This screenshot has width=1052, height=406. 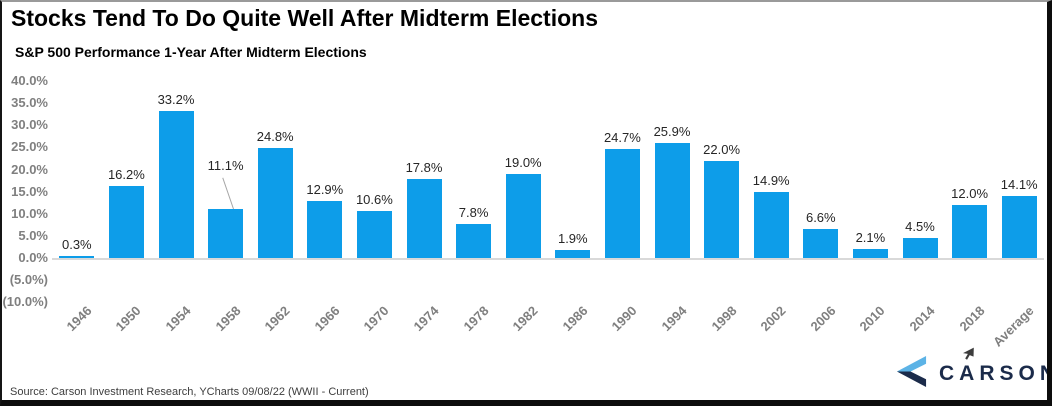 What do you see at coordinates (176, 184) in the screenshot?
I see `bar-1954` at bounding box center [176, 184].